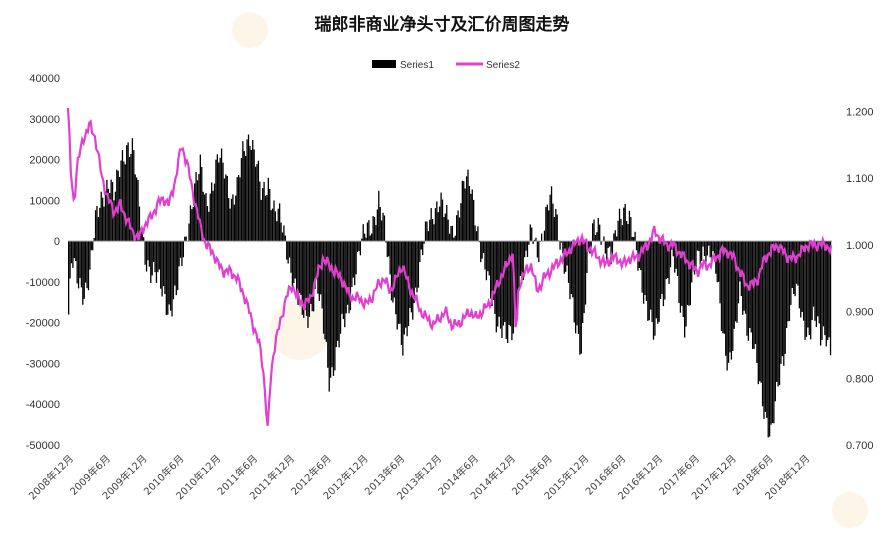 The height and width of the screenshot is (537, 885). Describe the element at coordinates (860, 446) in the screenshot. I see `right-tick-label: 0.700` at that location.